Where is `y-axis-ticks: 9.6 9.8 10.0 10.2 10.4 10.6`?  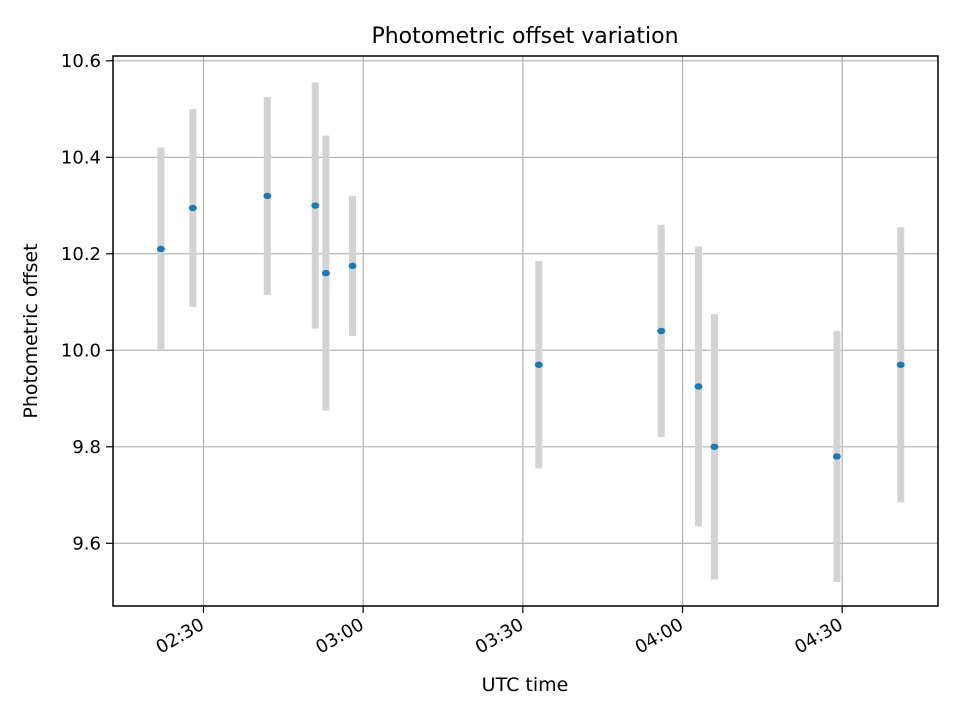
y-axis-ticks: 9.6 9.8 10.0 10.2 10.4 10.6 is located at coordinates (87, 302).